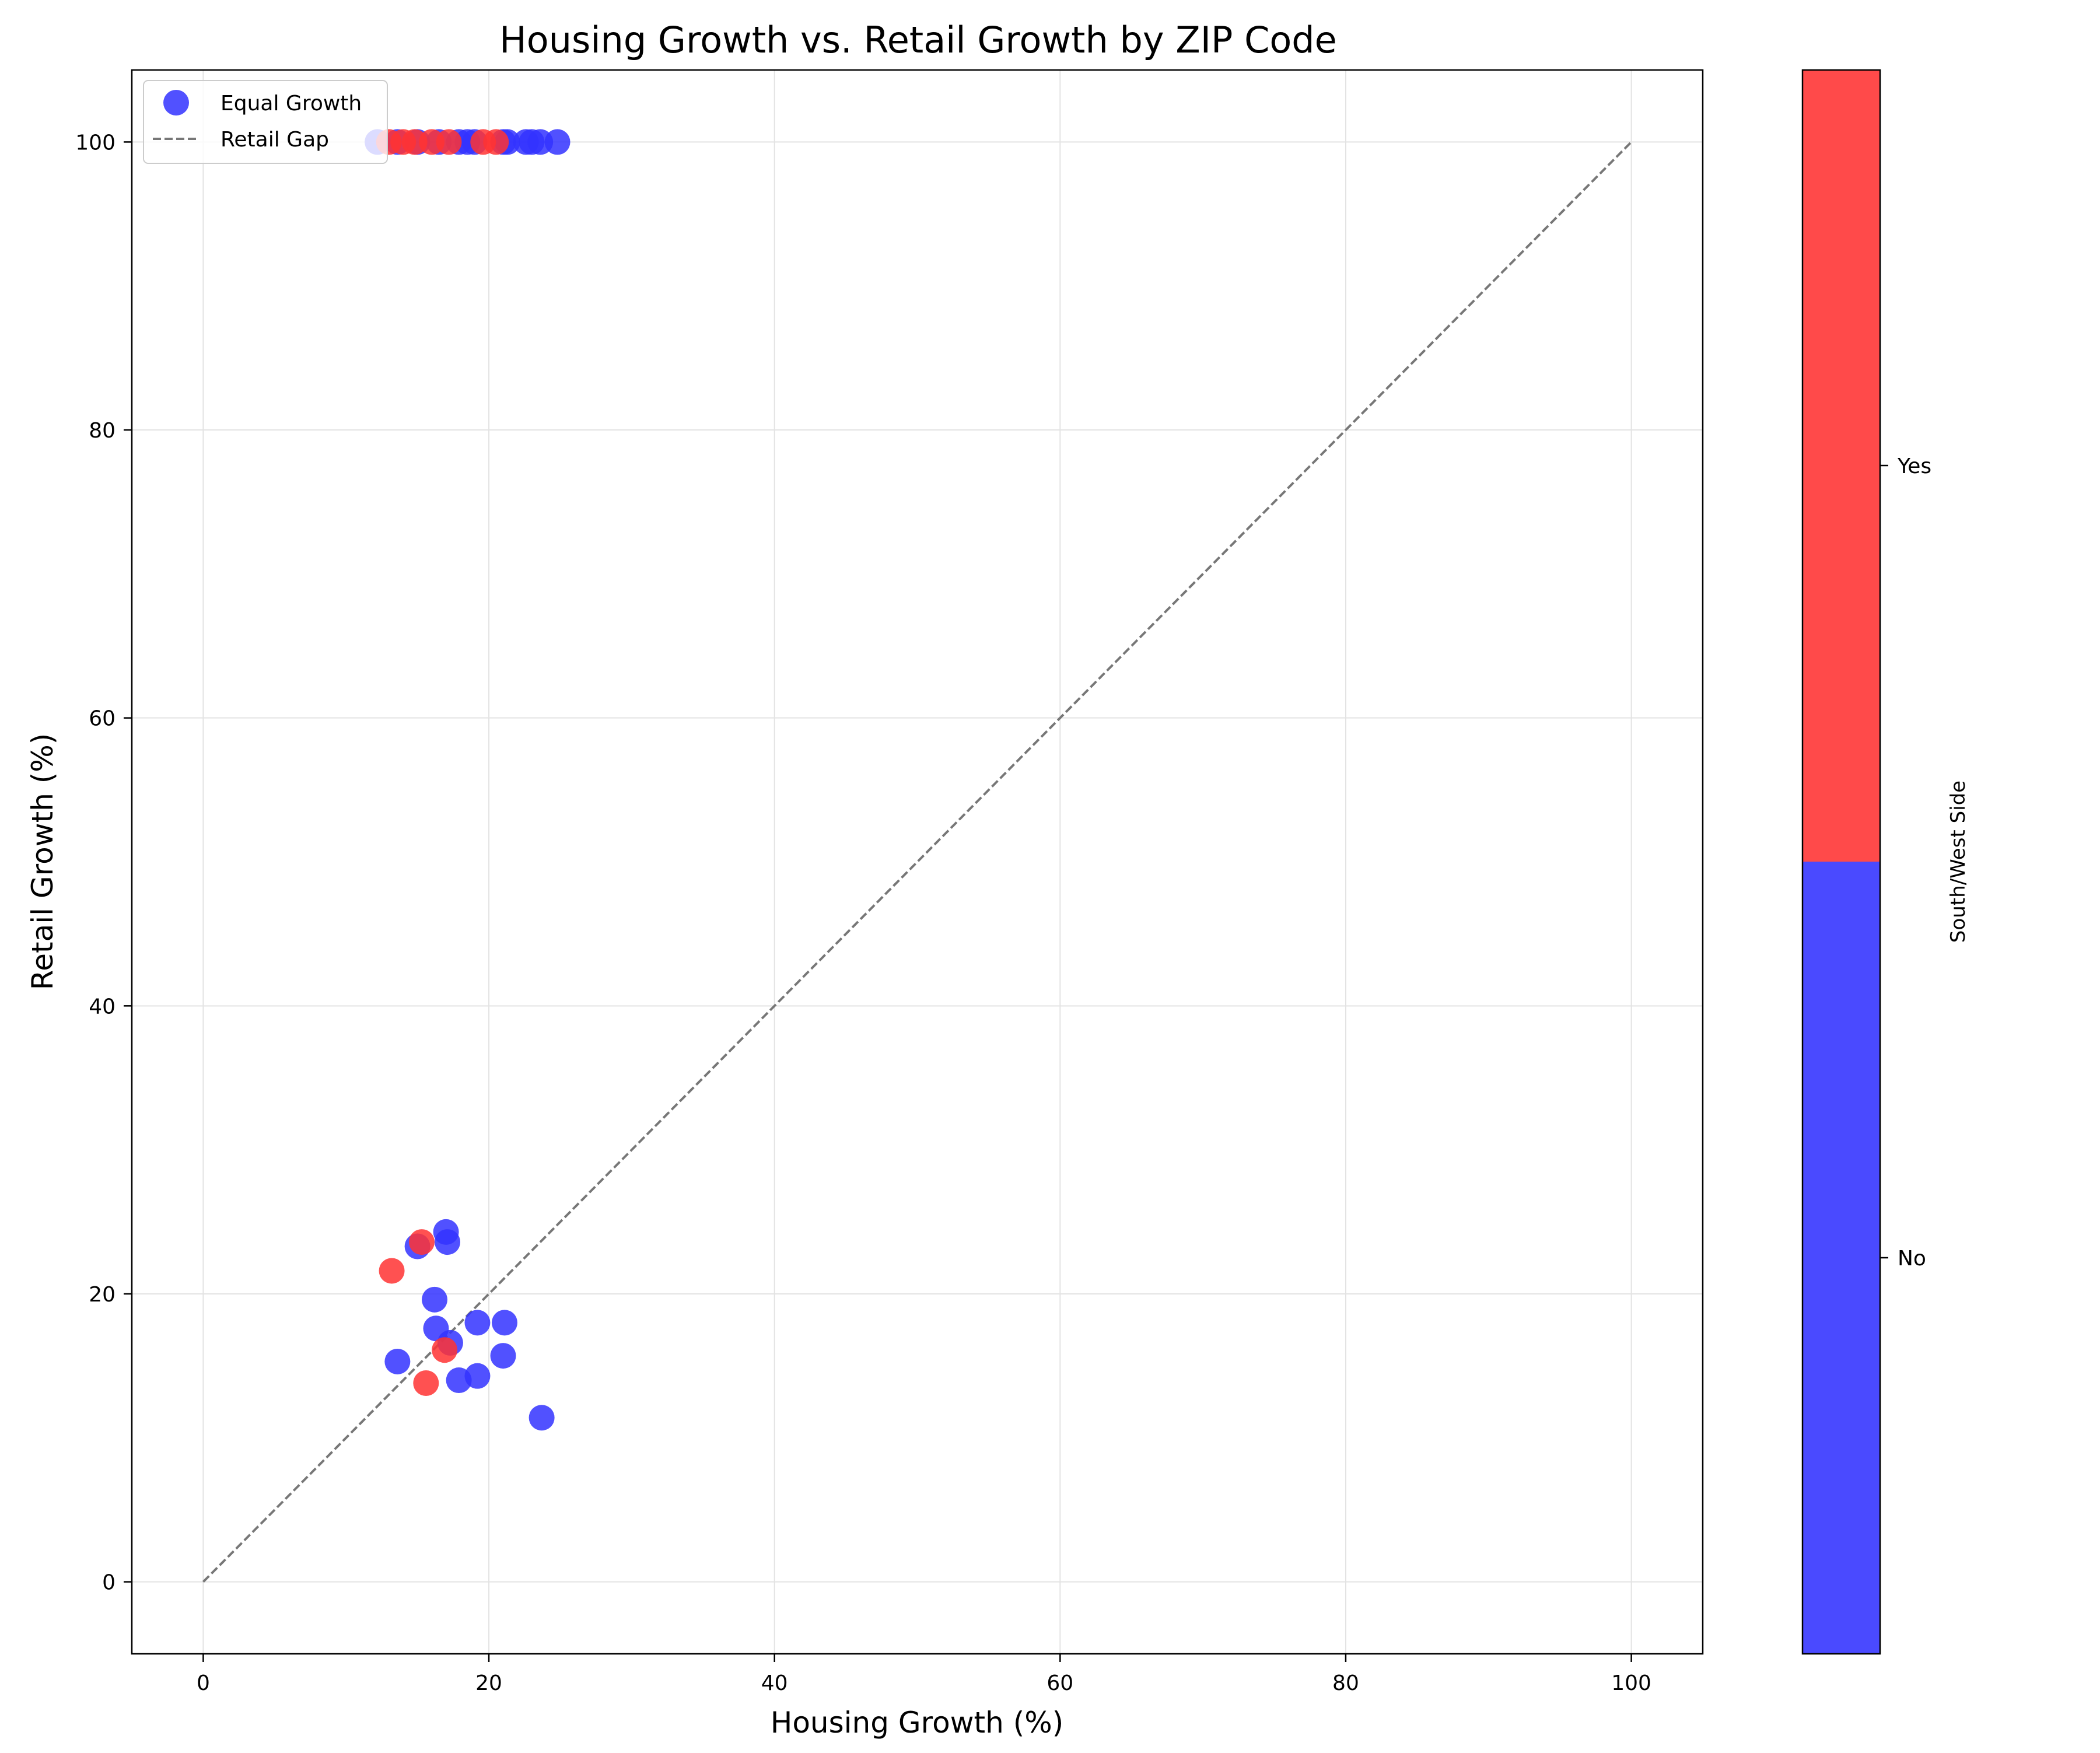 The height and width of the screenshot is (1753, 2100). What do you see at coordinates (176, 103) in the screenshot?
I see `legend-marker-equal-growth` at bounding box center [176, 103].